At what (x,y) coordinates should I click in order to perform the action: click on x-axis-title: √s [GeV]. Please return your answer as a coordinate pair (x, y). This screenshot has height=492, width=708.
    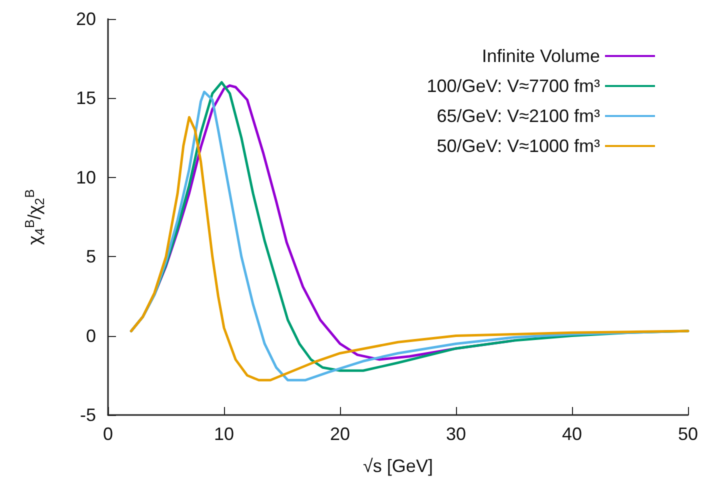
    Looking at the image, I should click on (398, 466).